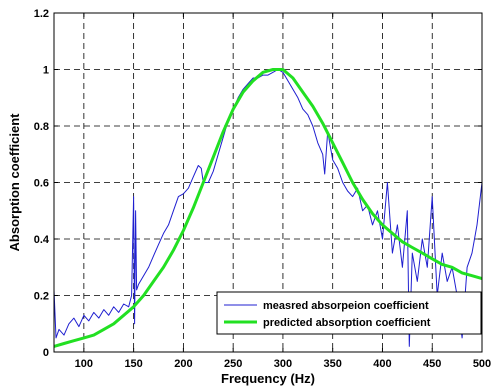  I want to click on y-tick-label: 0, so click(46, 353).